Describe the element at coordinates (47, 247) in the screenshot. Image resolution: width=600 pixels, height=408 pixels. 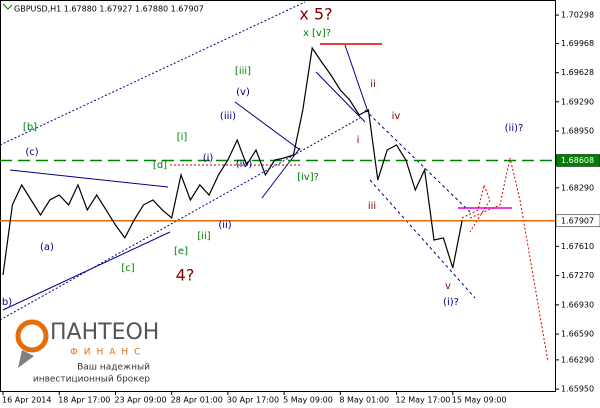
I see `wave-label: (a)` at that location.